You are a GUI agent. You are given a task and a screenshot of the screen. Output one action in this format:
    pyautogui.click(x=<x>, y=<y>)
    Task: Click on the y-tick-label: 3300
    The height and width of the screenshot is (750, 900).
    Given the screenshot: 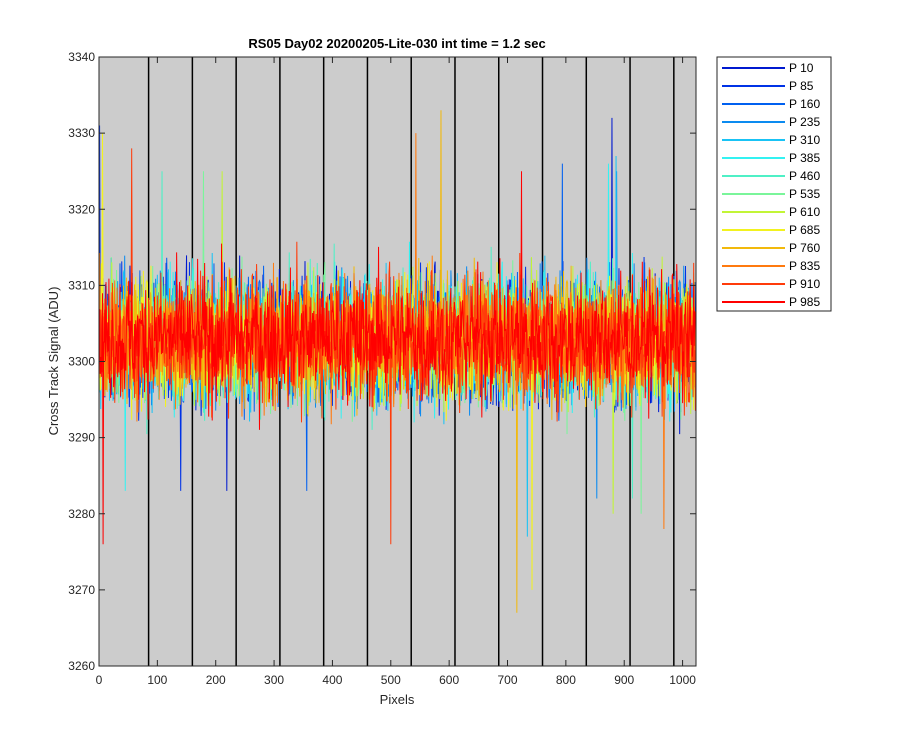 What is the action you would take?
    pyautogui.click(x=81, y=362)
    